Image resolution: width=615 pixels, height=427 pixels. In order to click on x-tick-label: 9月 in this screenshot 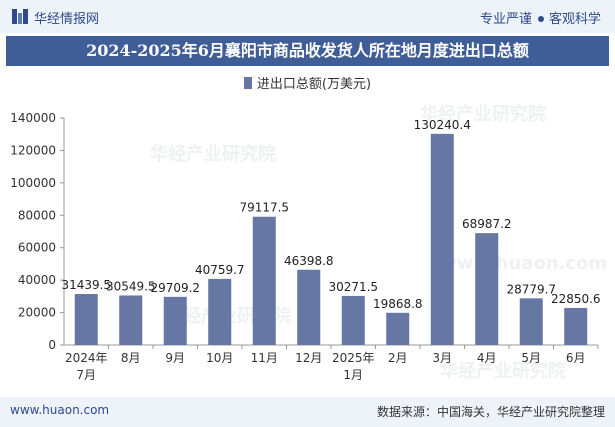, I will do `click(175, 358)`.